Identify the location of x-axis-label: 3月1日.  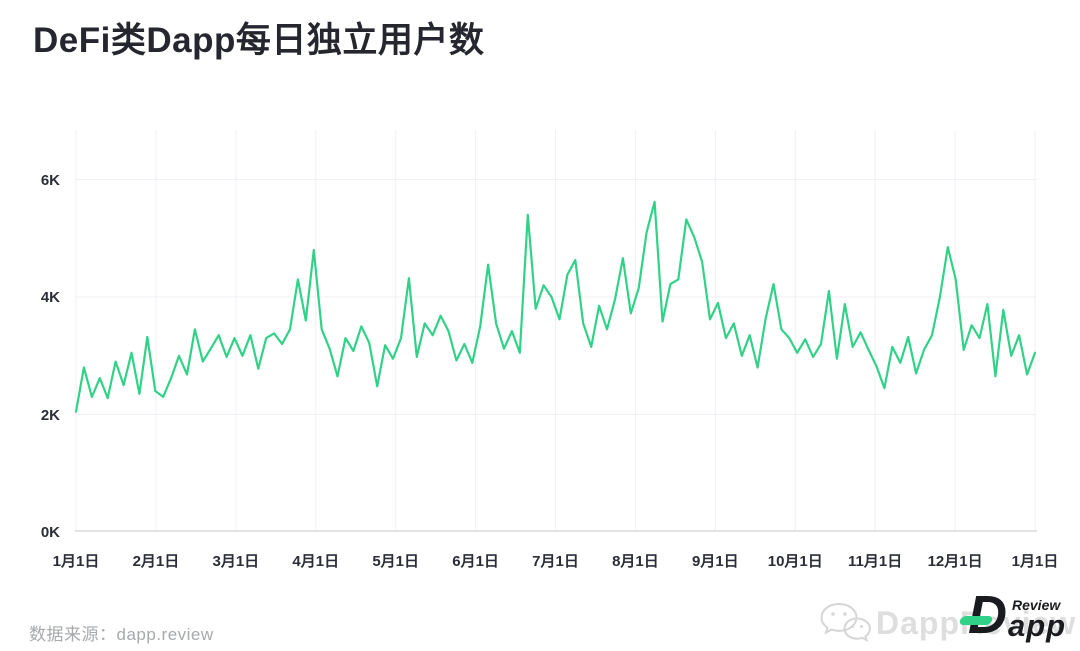
(236, 561).